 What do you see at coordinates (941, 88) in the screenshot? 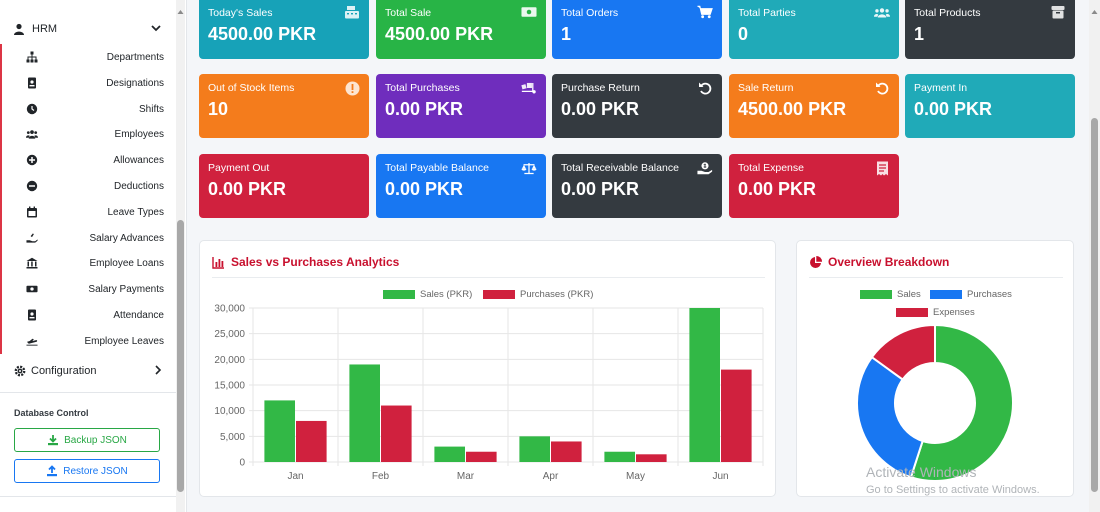
I see `stat-card-title: Payment In` at bounding box center [941, 88].